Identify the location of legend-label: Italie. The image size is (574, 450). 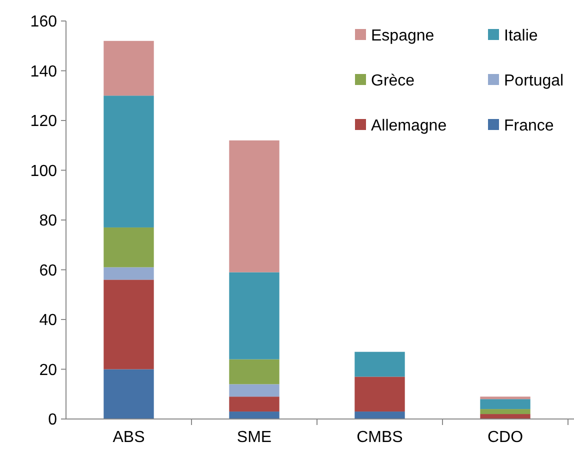
(521, 36).